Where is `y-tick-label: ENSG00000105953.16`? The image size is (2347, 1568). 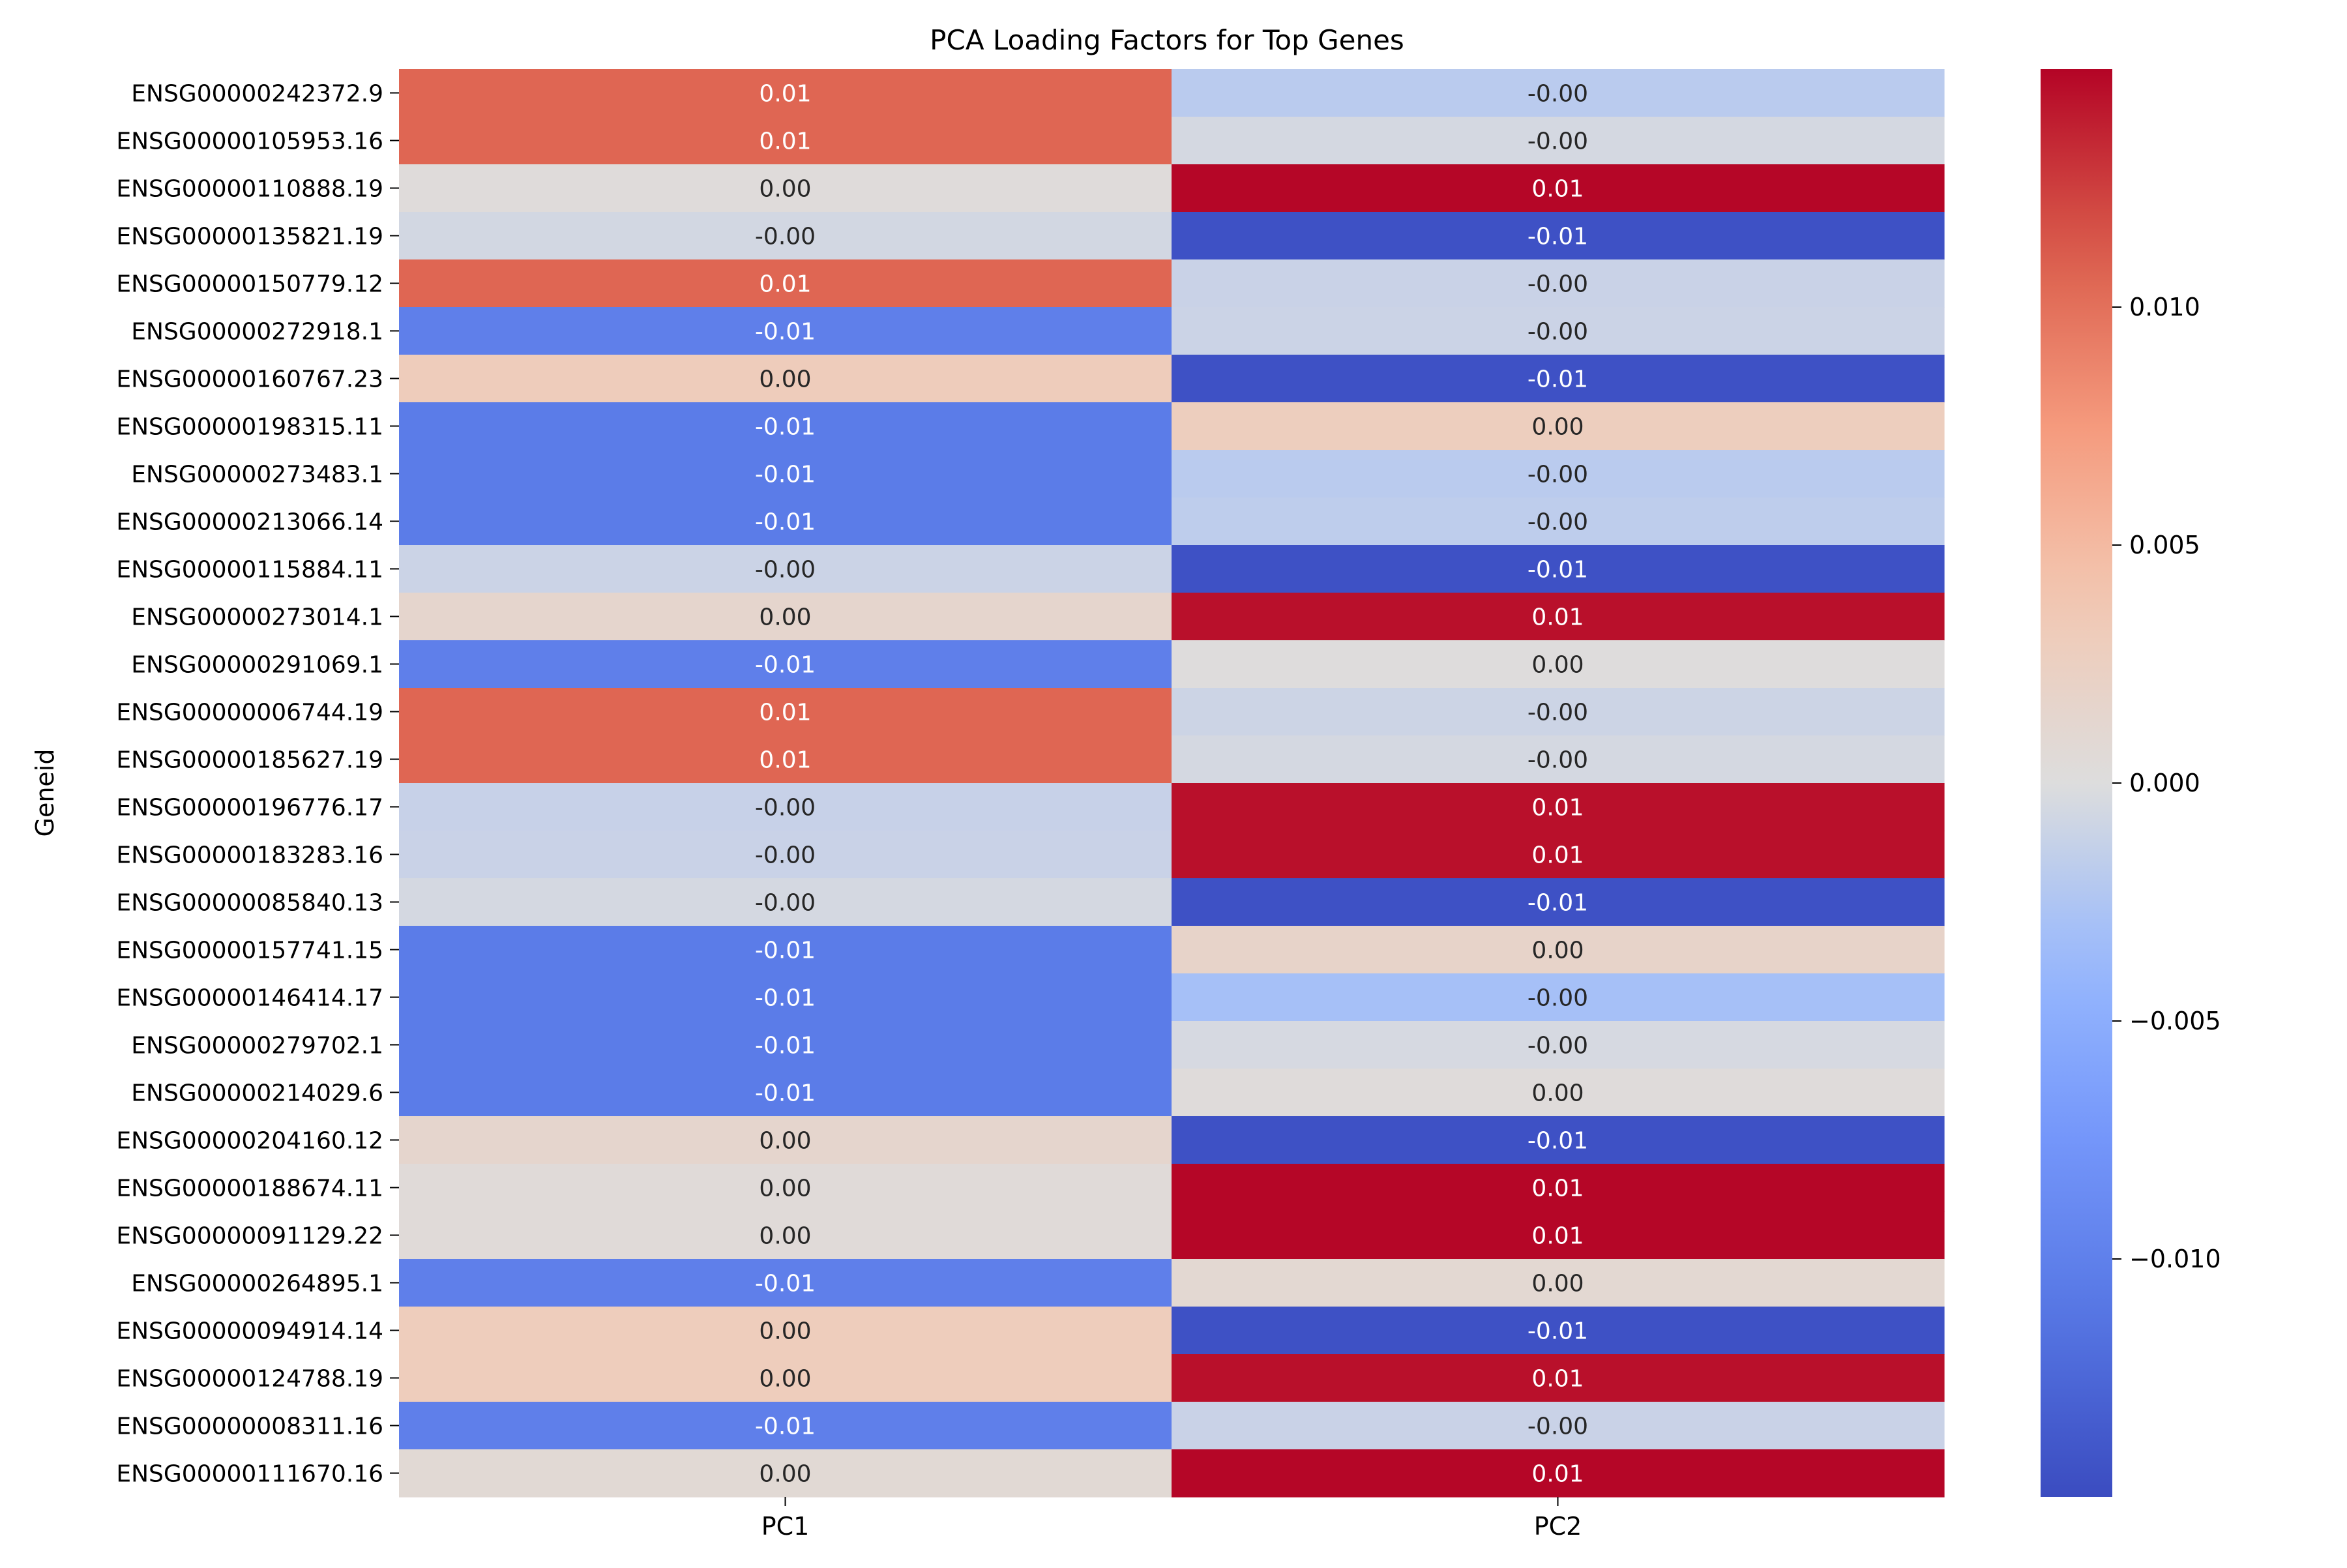 y-tick-label: ENSG00000105953.16 is located at coordinates (249, 142).